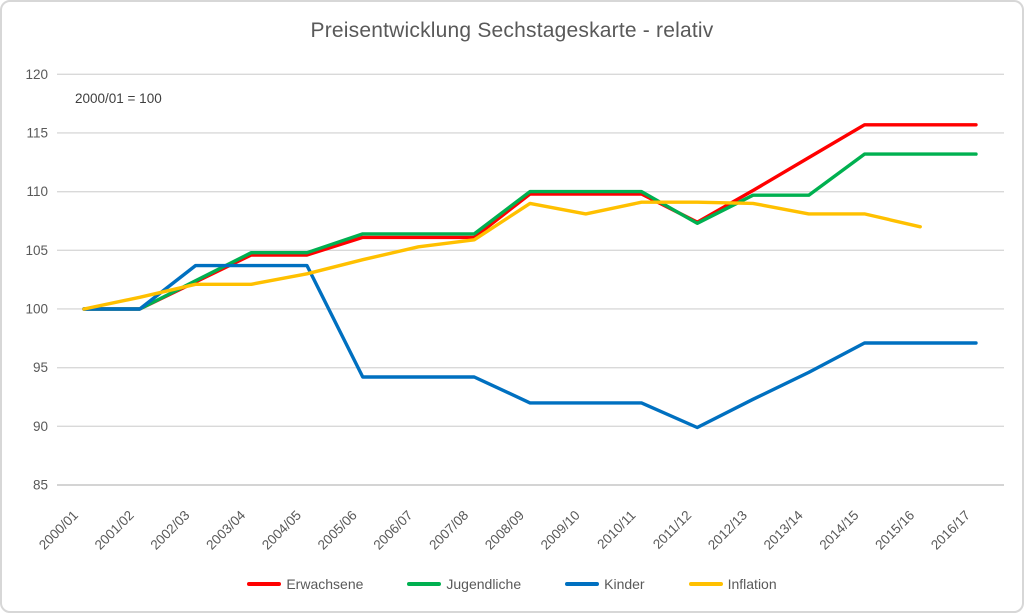  Describe the element at coordinates (40, 485) in the screenshot. I see `y-axis-tick-label: 85` at that location.